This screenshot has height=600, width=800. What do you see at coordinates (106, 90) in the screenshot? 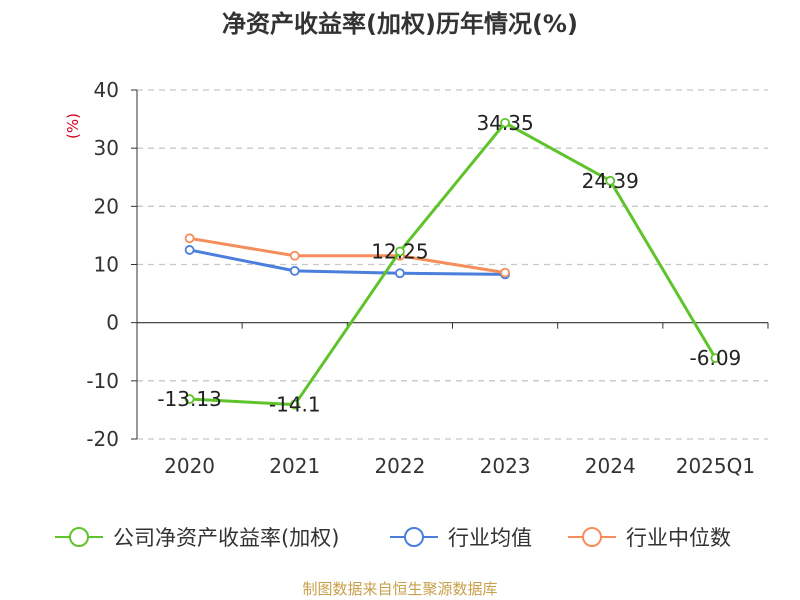
I see `y-tick-label: 40` at bounding box center [106, 90].